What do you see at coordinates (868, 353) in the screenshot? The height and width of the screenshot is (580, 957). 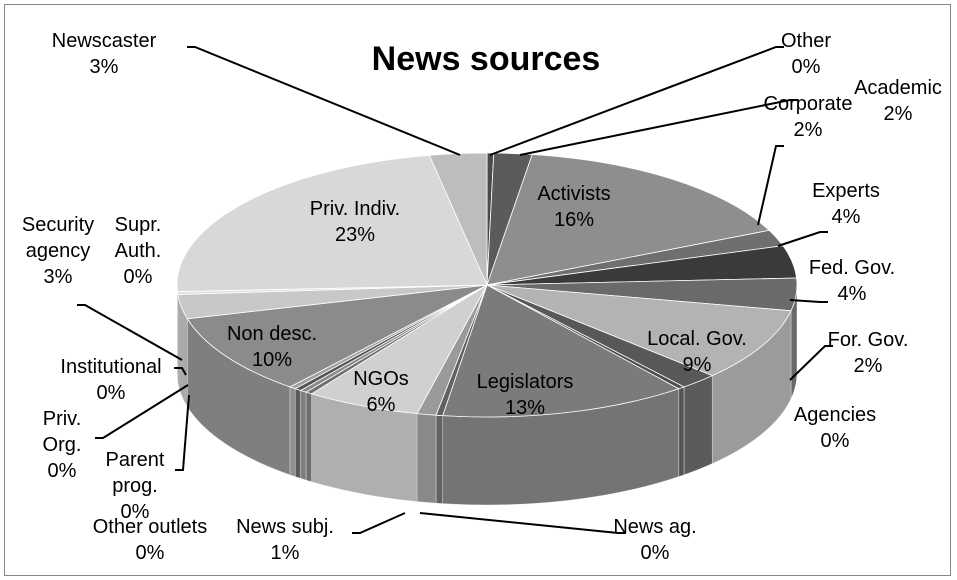 I see `slice-label-for-gov-: For. Gov. 2%` at bounding box center [868, 353].